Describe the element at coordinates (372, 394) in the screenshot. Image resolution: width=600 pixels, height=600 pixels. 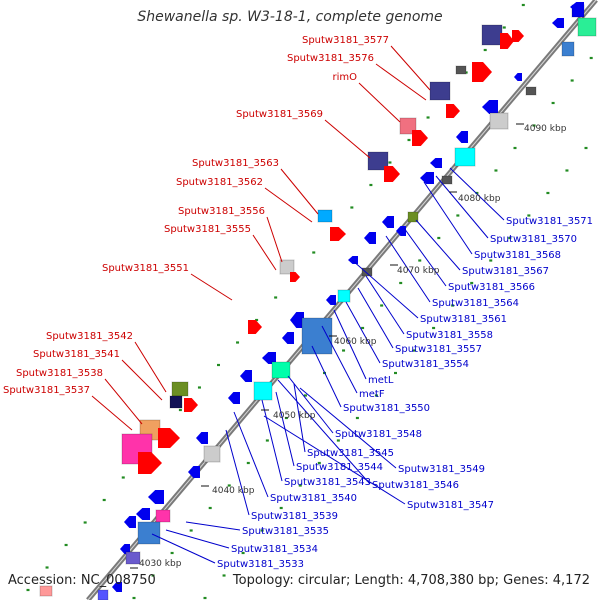
I see `gene-label-right: metF` at that location.